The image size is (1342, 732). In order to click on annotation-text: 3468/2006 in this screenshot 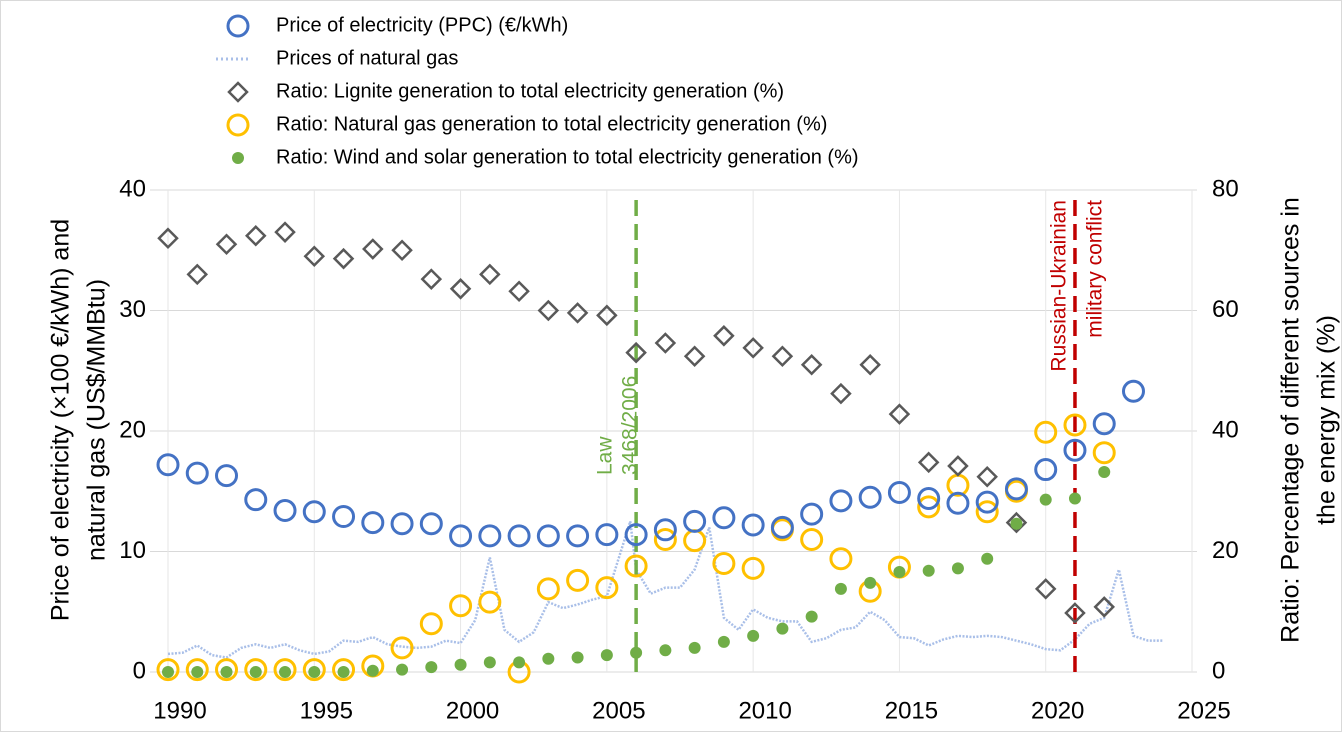, I will do `click(630, 425)`.